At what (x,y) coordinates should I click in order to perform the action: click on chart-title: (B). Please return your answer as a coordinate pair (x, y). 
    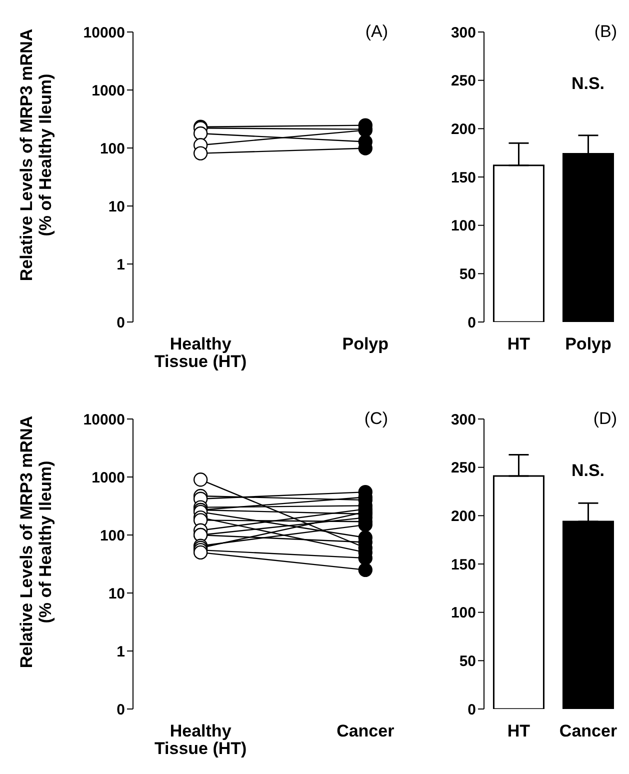
    Looking at the image, I should click on (605, 32).